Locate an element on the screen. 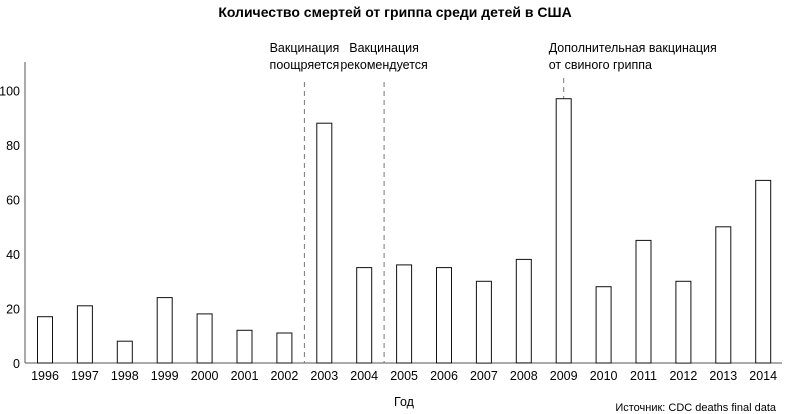 This screenshot has width=790, height=414. bar-2014 is located at coordinates (763, 271).